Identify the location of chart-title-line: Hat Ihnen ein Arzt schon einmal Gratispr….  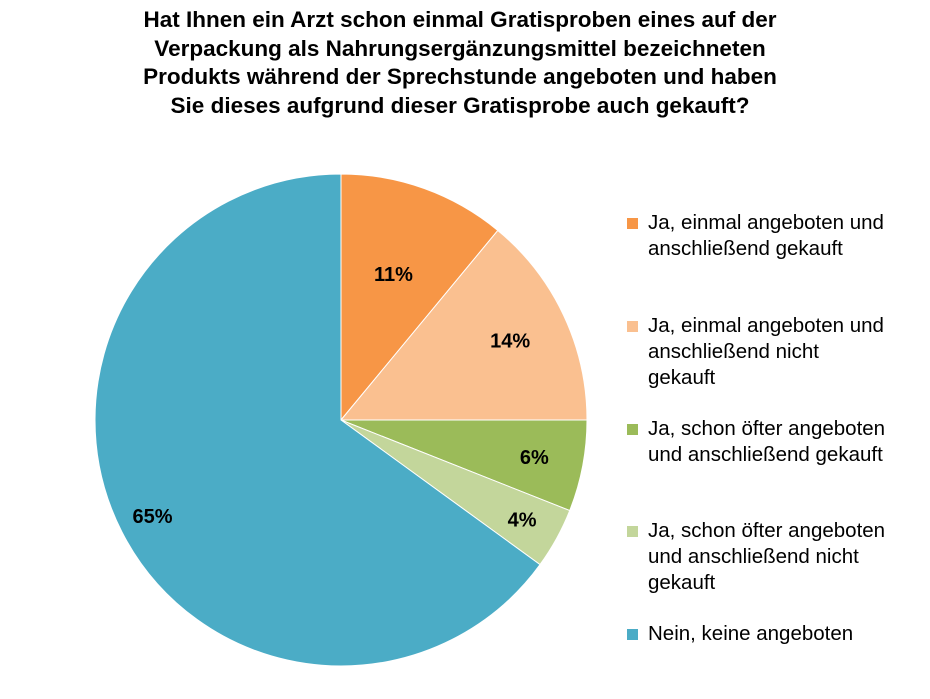
(460, 19).